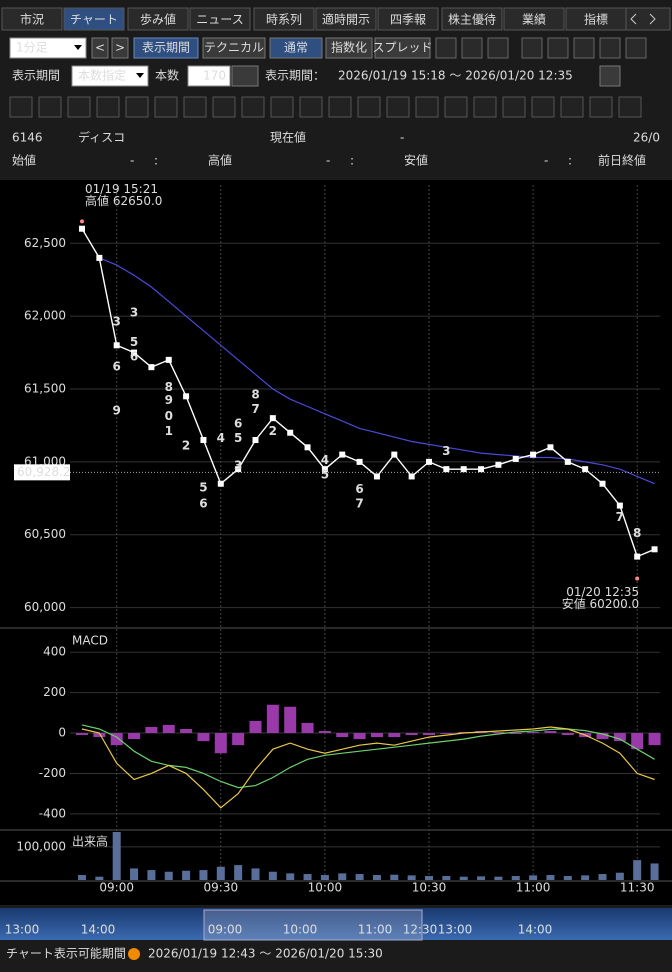 This screenshot has width=672, height=972. Describe the element at coordinates (245, 76) in the screenshot. I see `spinner` at that location.